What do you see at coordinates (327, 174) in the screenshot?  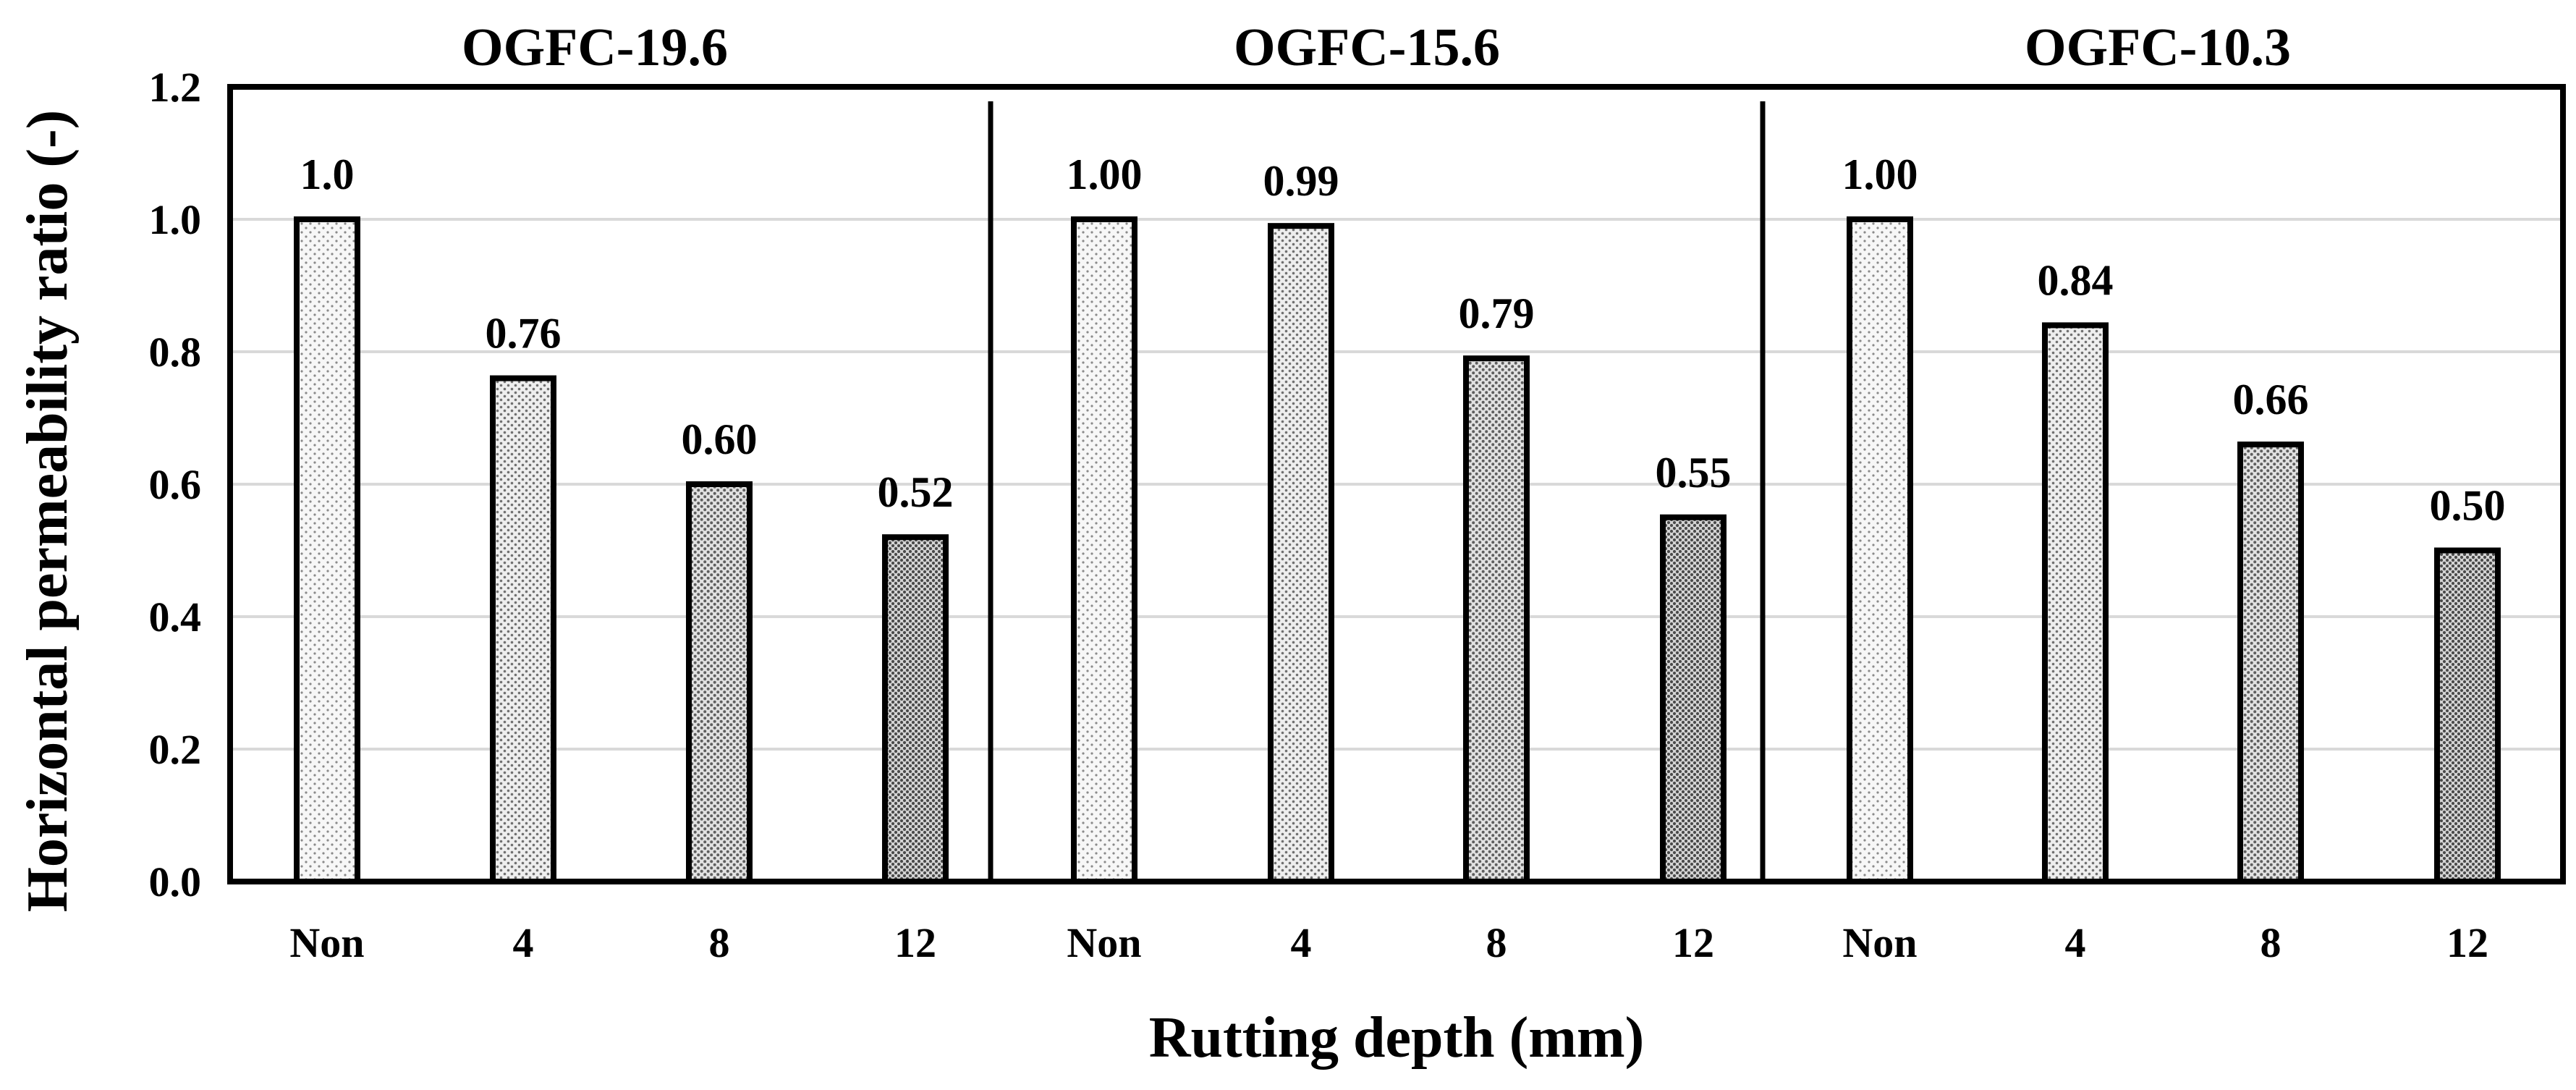 I see `data-label: 1.0` at bounding box center [327, 174].